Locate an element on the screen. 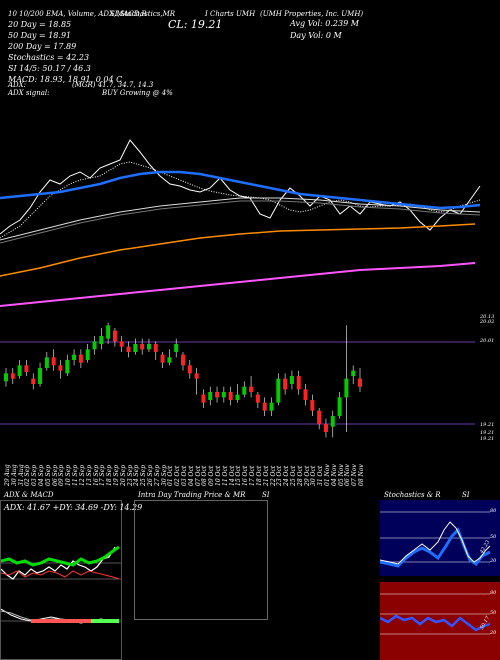  date-tick-label: 20 Sep is located at coordinates (123, 475).